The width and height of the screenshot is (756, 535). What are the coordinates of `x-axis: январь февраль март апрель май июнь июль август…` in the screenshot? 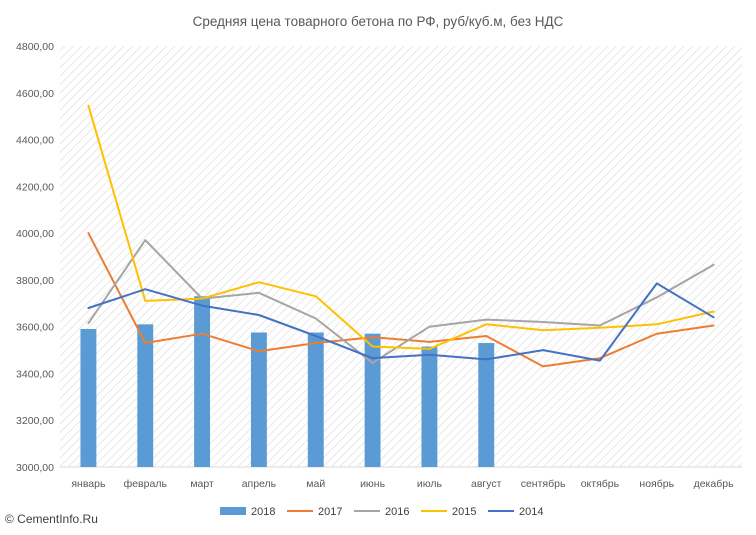 It's located at (401, 478).